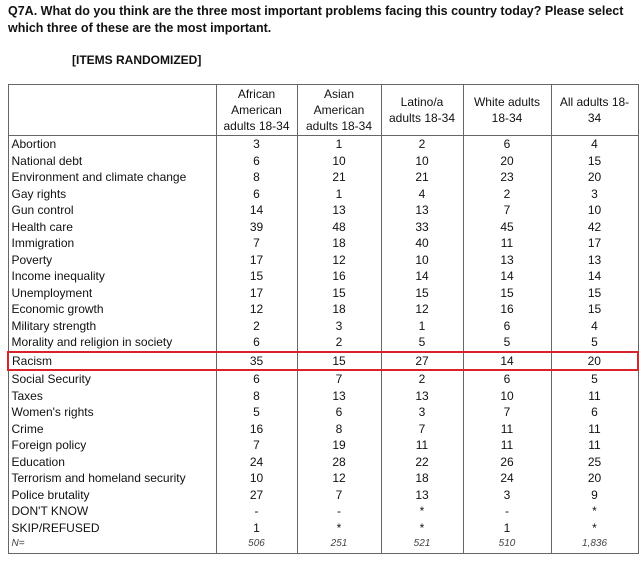  I want to click on table-row: Military strength 2 3 1 6 4, so click(323, 325).